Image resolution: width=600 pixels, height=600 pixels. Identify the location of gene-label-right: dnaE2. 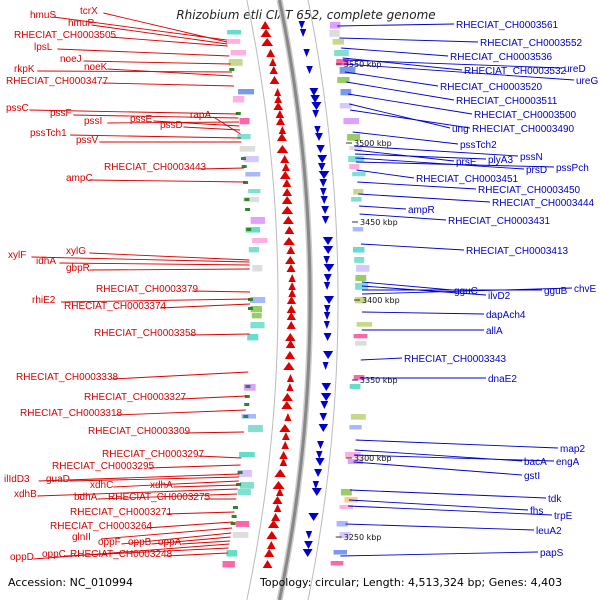
(502, 379).